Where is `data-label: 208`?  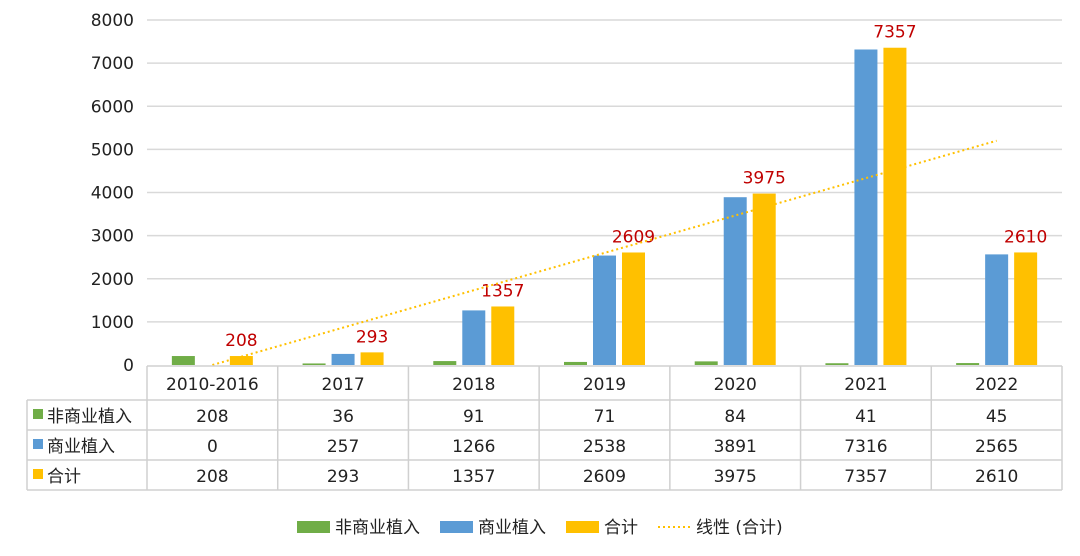
data-label: 208 is located at coordinates (241, 341).